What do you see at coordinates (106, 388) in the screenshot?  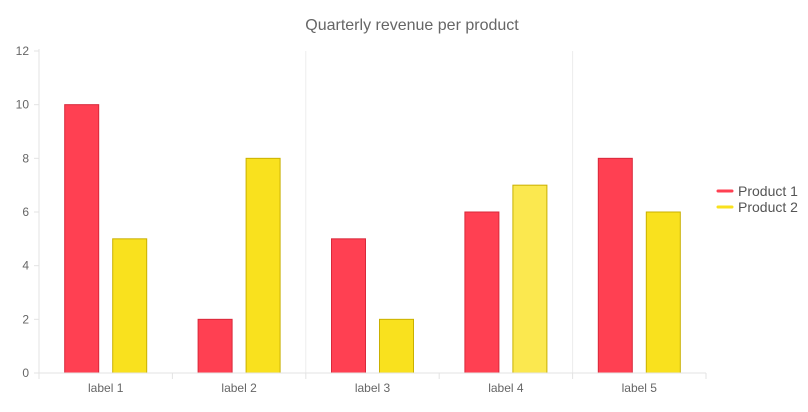 I see `x-tick-label: label 1` at bounding box center [106, 388].